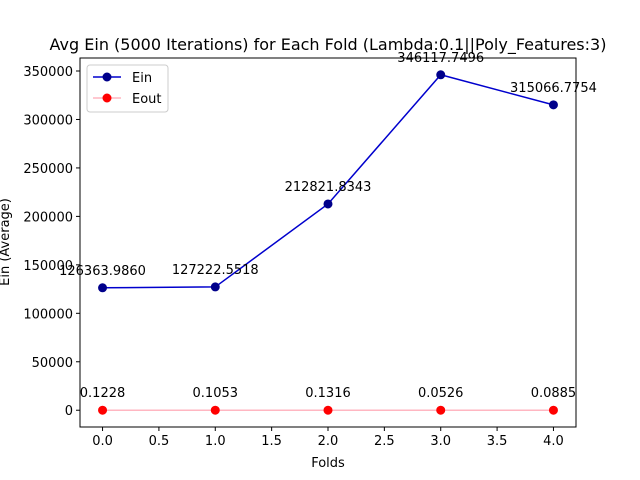  I want to click on y-axis-title: Ein (Average), so click(6, 242).